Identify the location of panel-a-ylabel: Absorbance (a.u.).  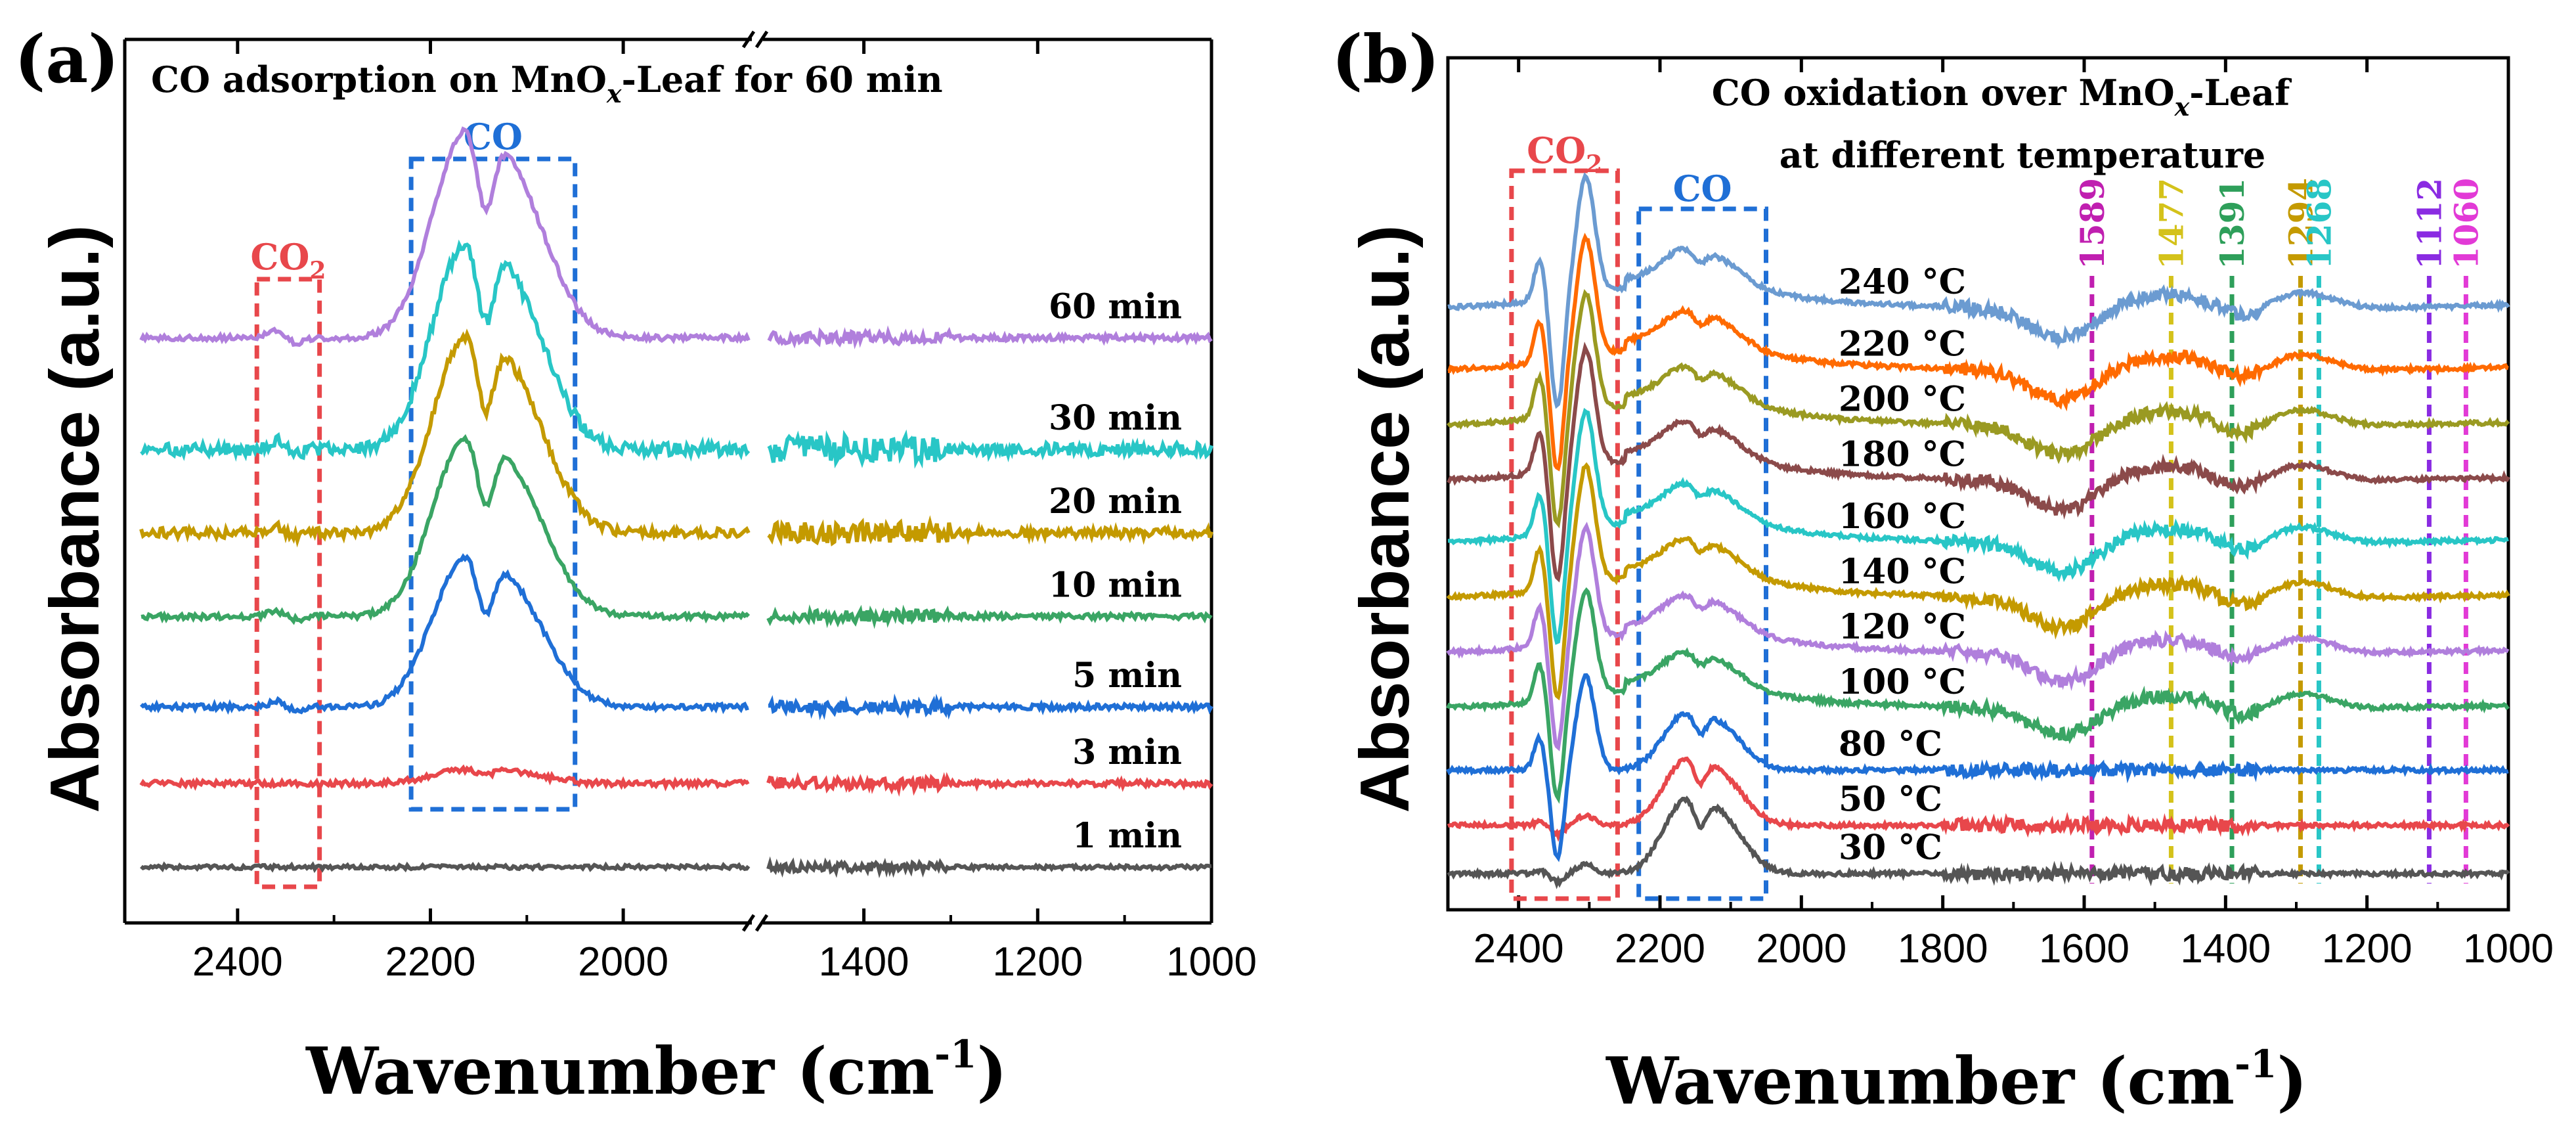
(75, 519).